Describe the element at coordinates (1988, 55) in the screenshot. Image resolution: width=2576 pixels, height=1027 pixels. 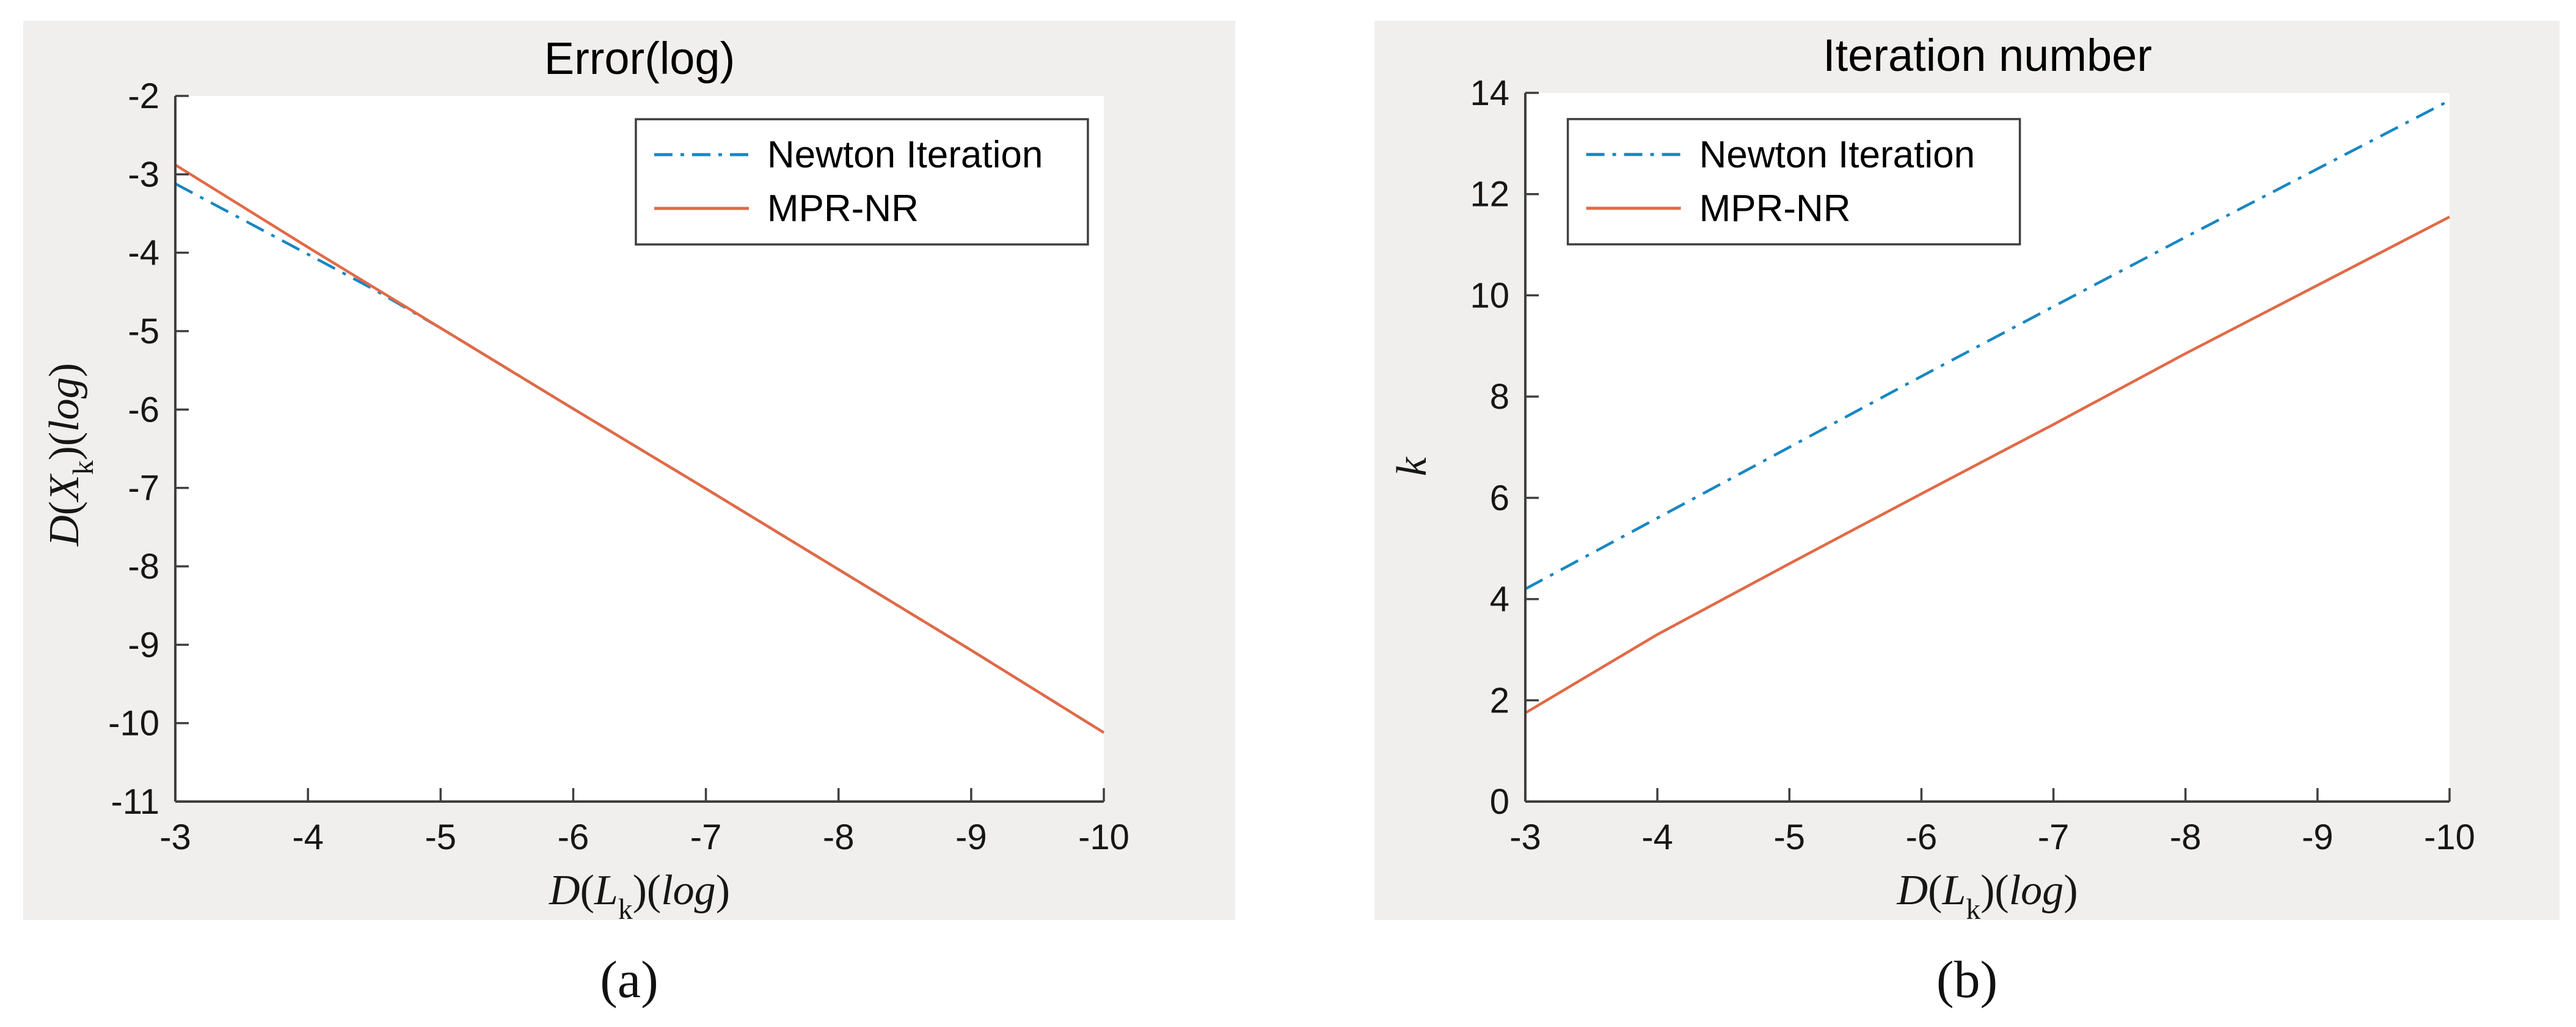
I see `chart-title: Iteration number` at that location.